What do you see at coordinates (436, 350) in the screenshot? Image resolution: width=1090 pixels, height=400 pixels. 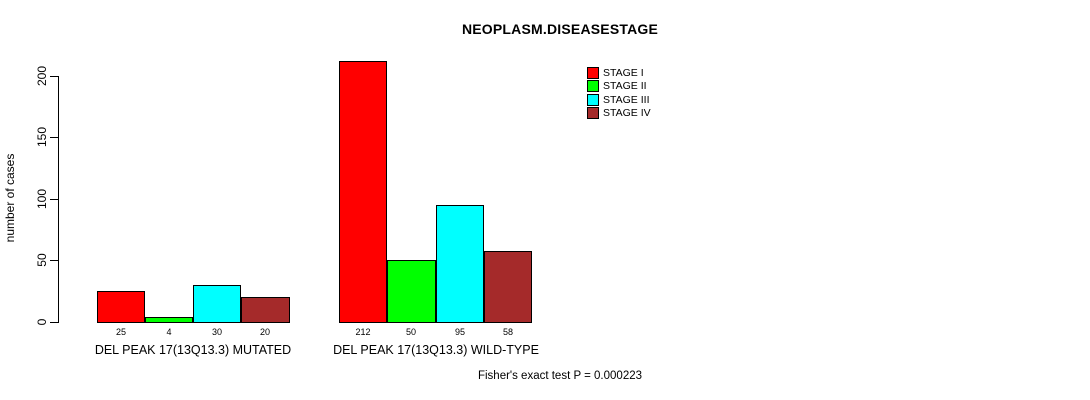 I see `category-label-group-2: DEL PEAK 17(13Q13.3) WILD-TYPE` at bounding box center [436, 350].